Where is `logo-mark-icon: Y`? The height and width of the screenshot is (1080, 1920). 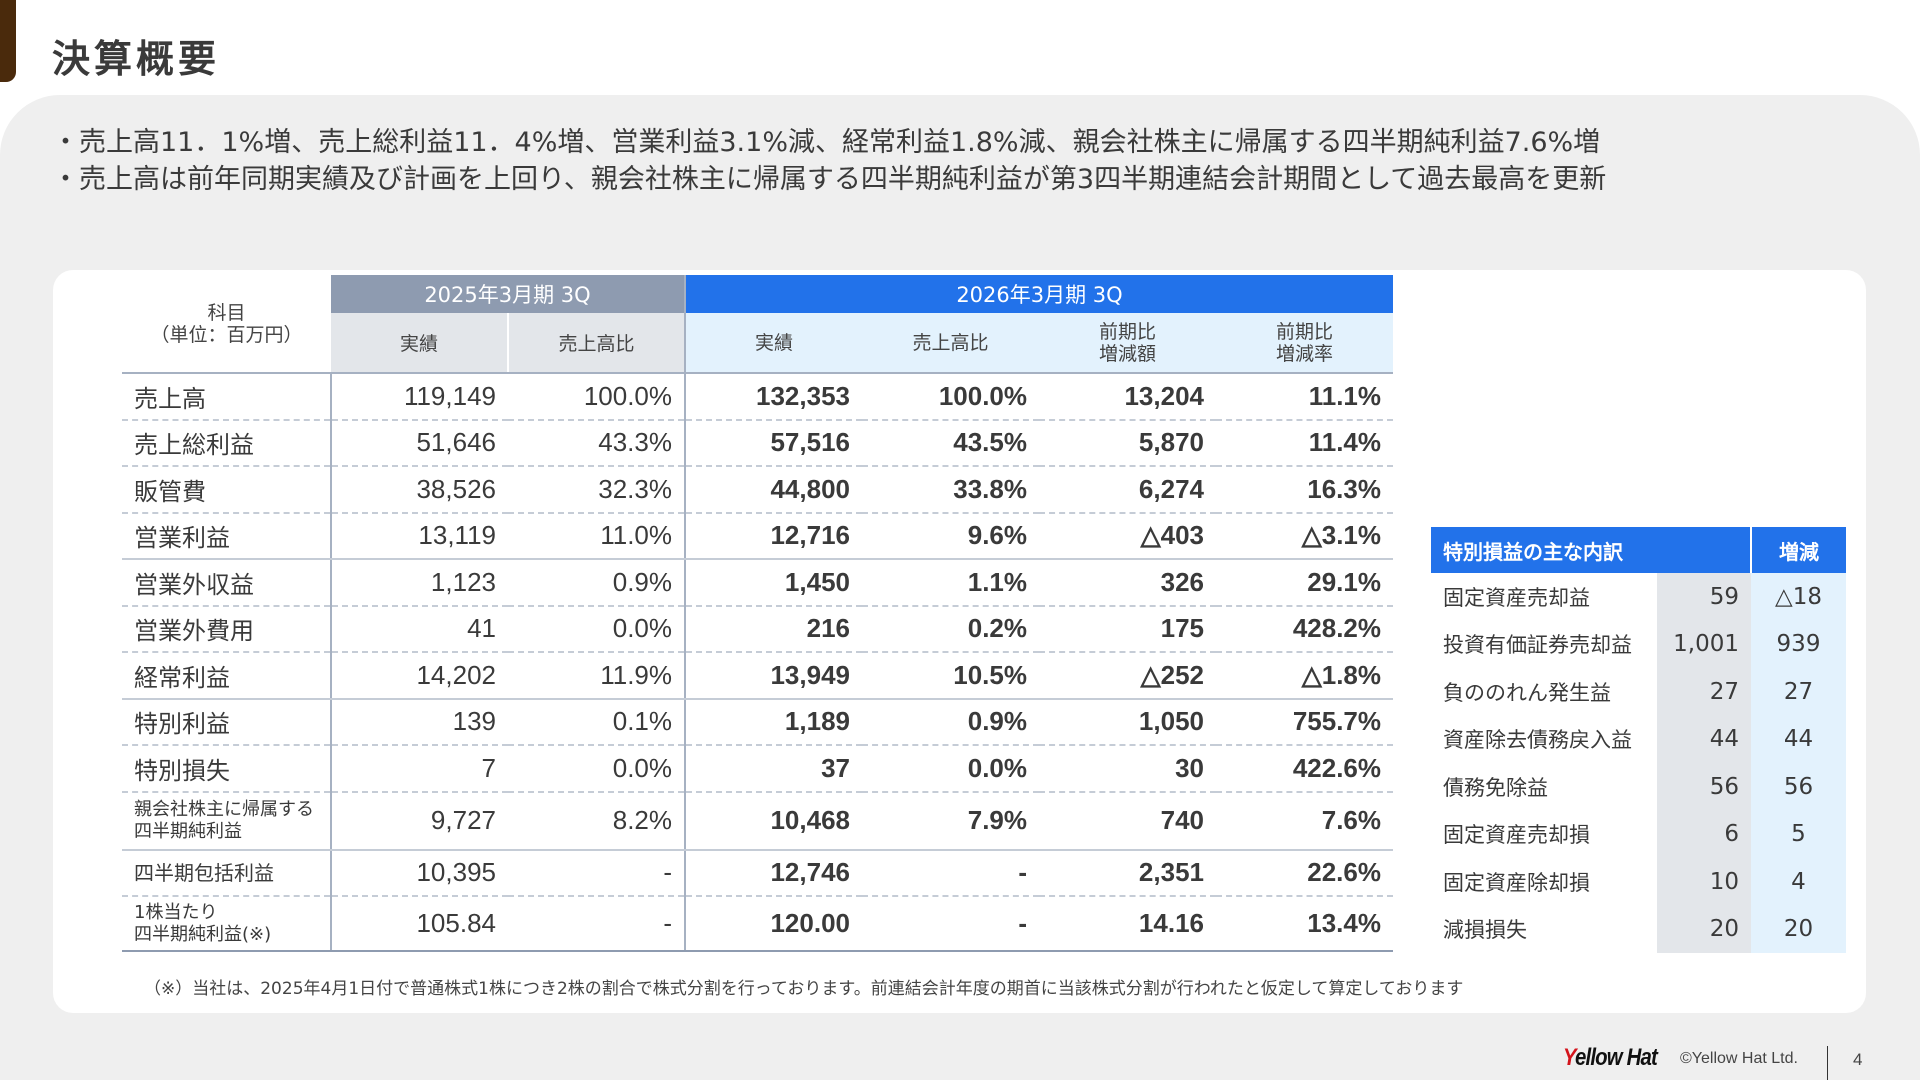
logo-mark-icon: Y is located at coordinates (1569, 1057).